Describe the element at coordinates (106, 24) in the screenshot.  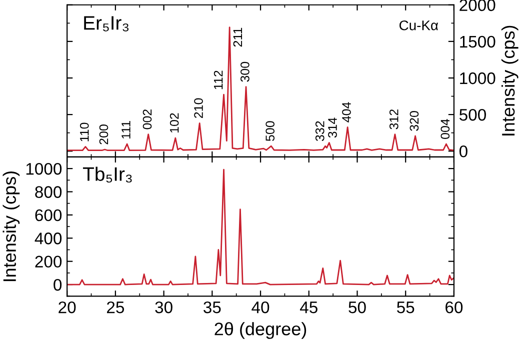
I see `chart-title: Er₅Ir₃` at that location.